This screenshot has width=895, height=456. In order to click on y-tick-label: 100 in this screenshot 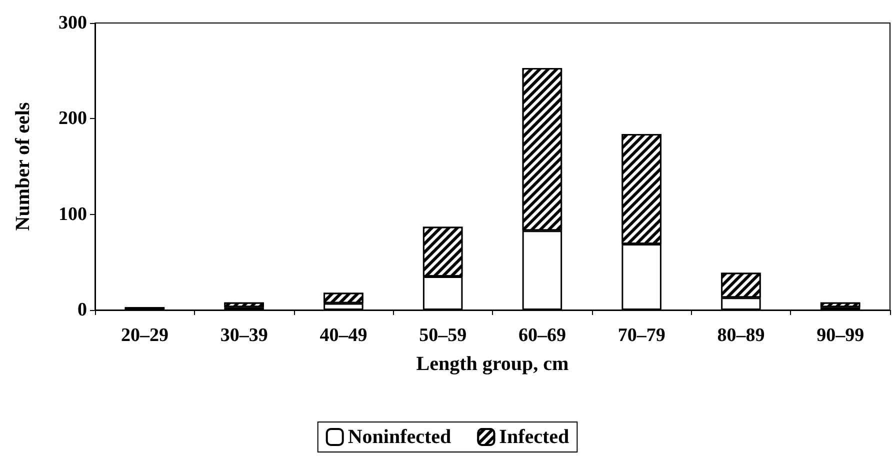, I will do `click(72, 214)`.